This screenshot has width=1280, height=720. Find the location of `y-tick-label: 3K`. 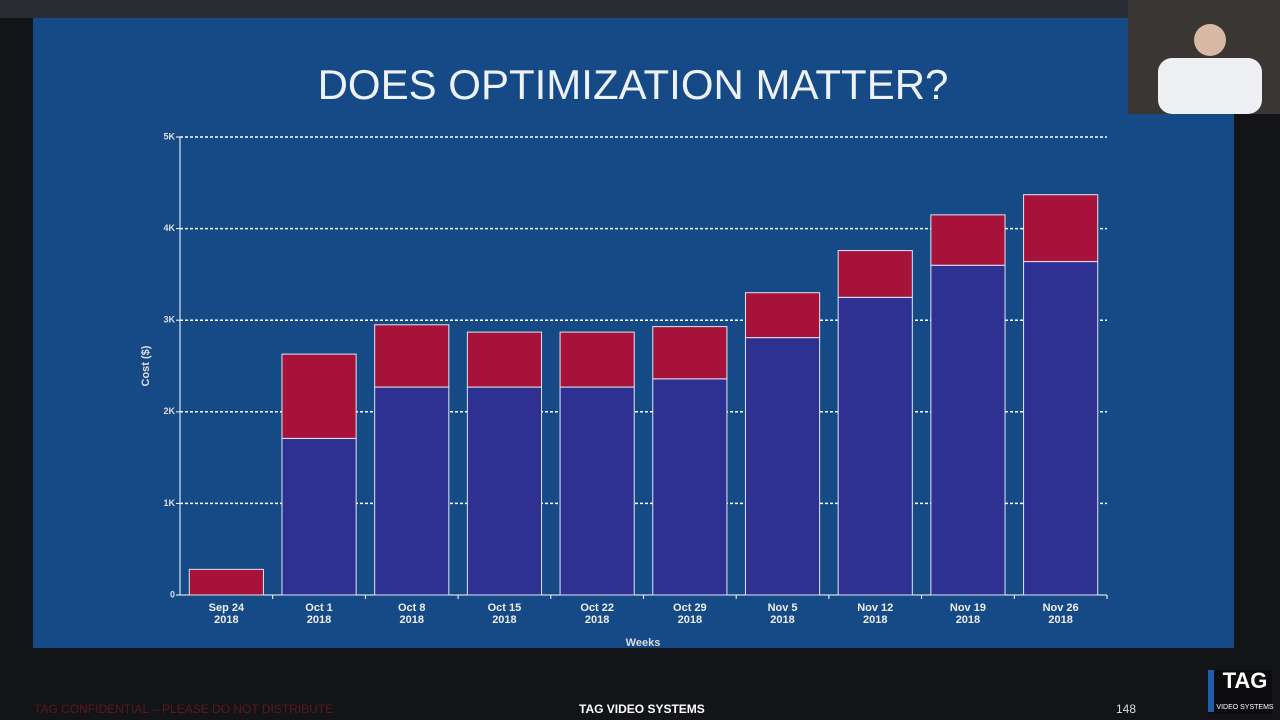

y-tick-label: 3K is located at coordinates (169, 320).